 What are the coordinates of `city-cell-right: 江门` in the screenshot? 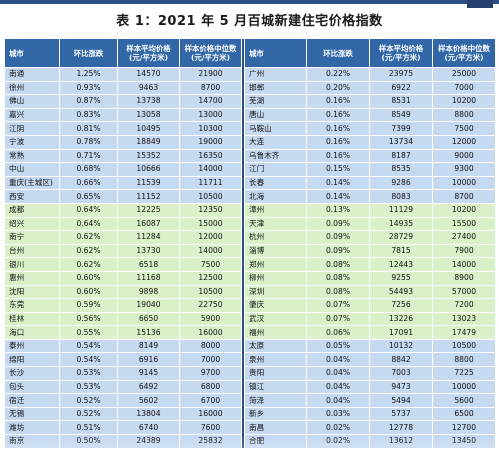 It's located at (275, 169).